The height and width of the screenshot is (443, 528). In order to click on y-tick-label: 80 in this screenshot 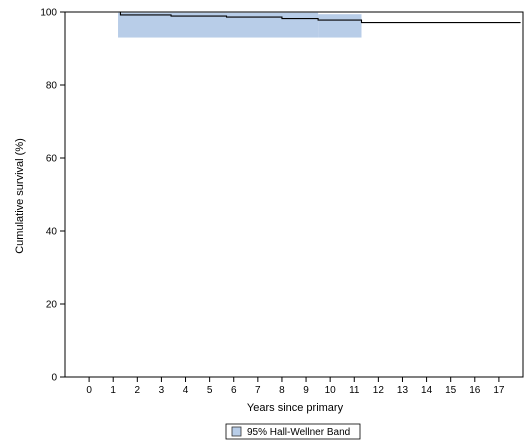, I will do `click(52, 86)`.